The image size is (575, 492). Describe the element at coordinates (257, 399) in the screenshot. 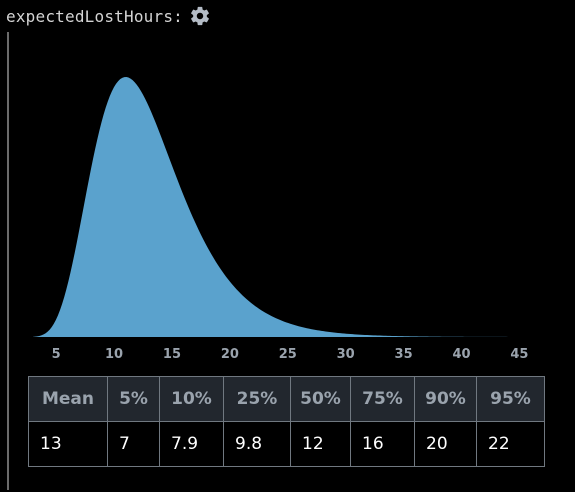

I see `table-header-cell: 25%` at that location.